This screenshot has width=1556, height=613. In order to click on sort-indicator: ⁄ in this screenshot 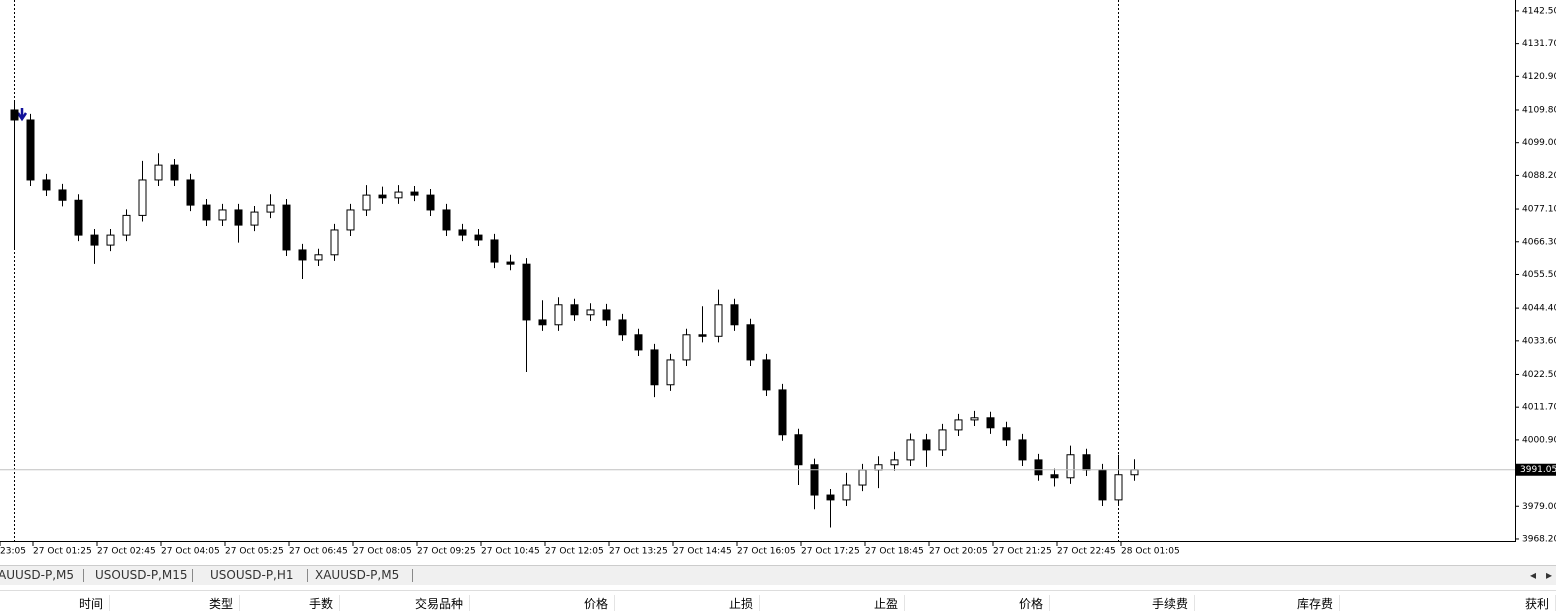, I will do `click(327, 601)`.